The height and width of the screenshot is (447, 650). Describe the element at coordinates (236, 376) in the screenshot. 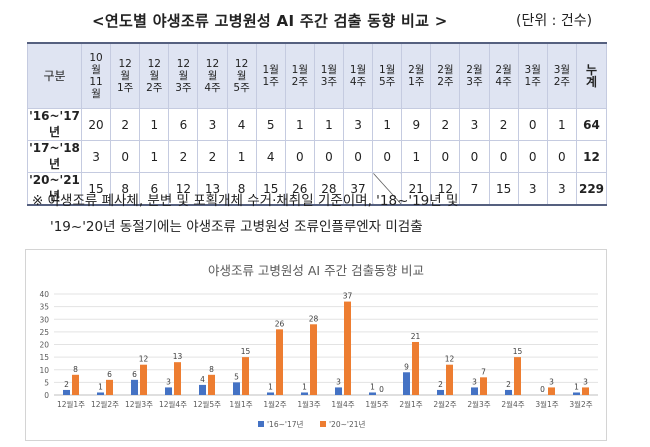

I see `data-label: 5` at that location.